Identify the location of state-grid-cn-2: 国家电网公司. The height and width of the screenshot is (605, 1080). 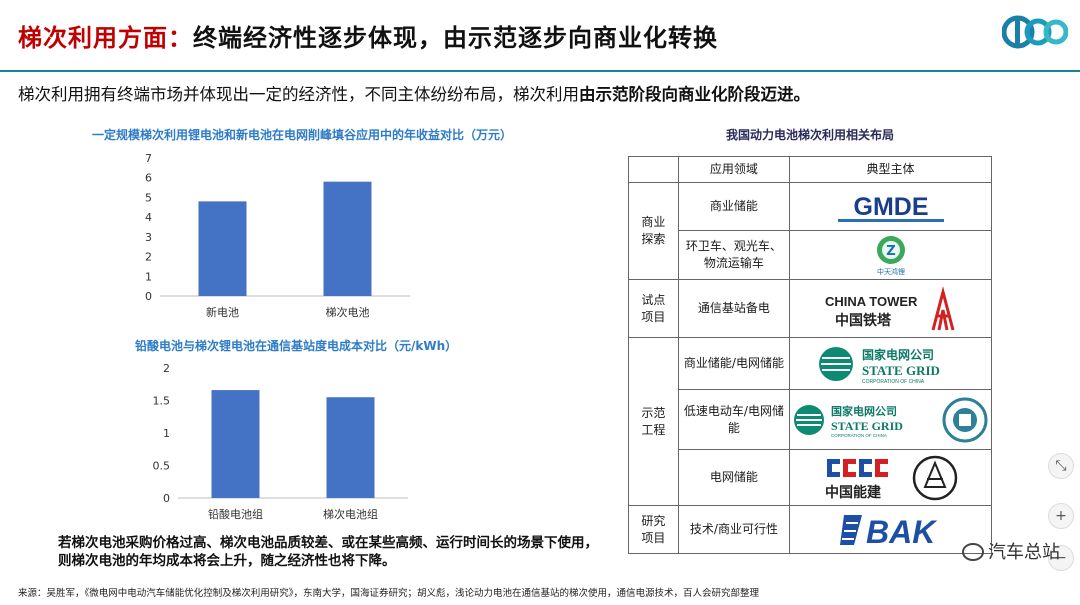
(864, 411).